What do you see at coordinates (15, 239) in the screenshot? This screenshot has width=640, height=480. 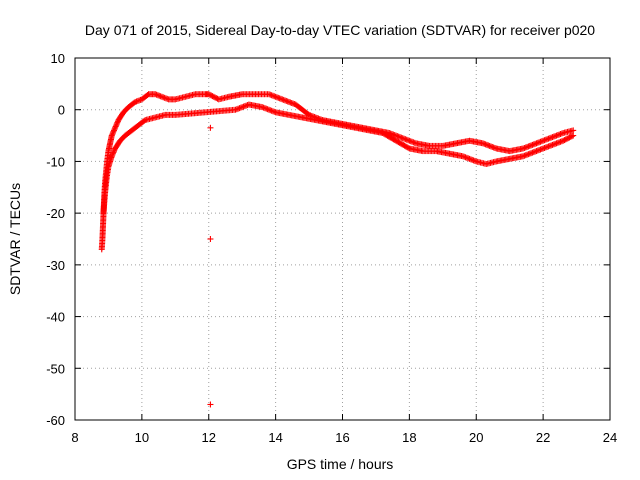 I see `y-axis-label: SDTVAR / TECUs` at bounding box center [15, 239].